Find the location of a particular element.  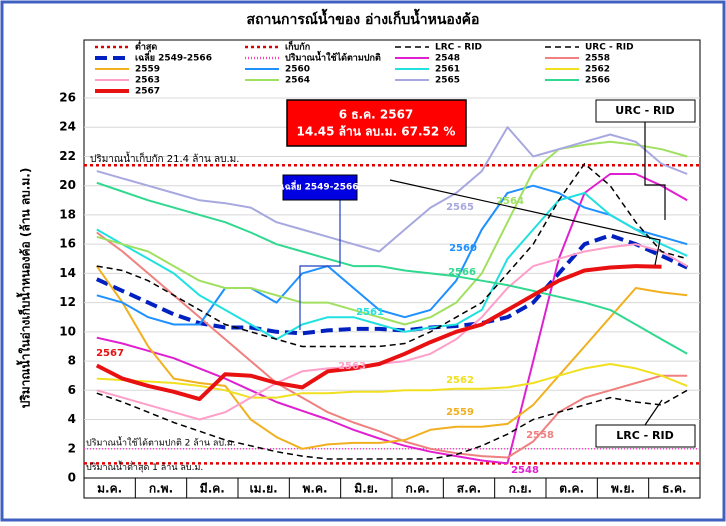

y-tick-label: 26 is located at coordinates (67, 98).